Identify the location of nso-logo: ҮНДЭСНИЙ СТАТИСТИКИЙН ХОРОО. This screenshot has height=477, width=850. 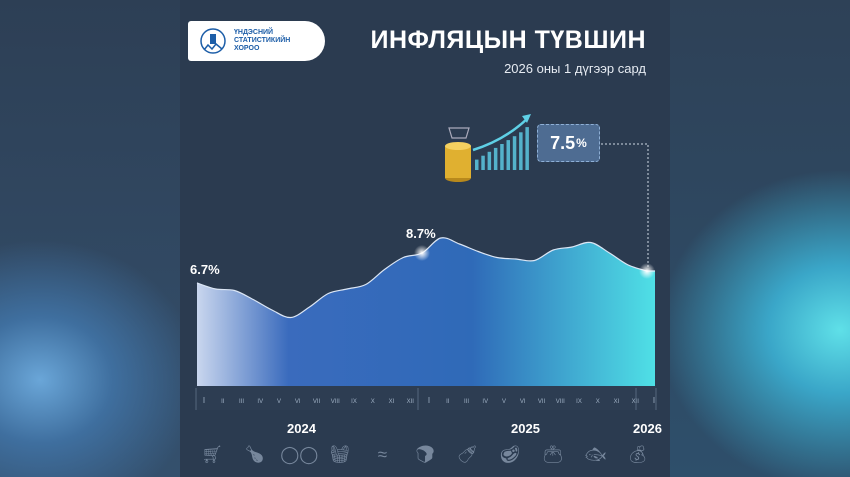
(256, 41).